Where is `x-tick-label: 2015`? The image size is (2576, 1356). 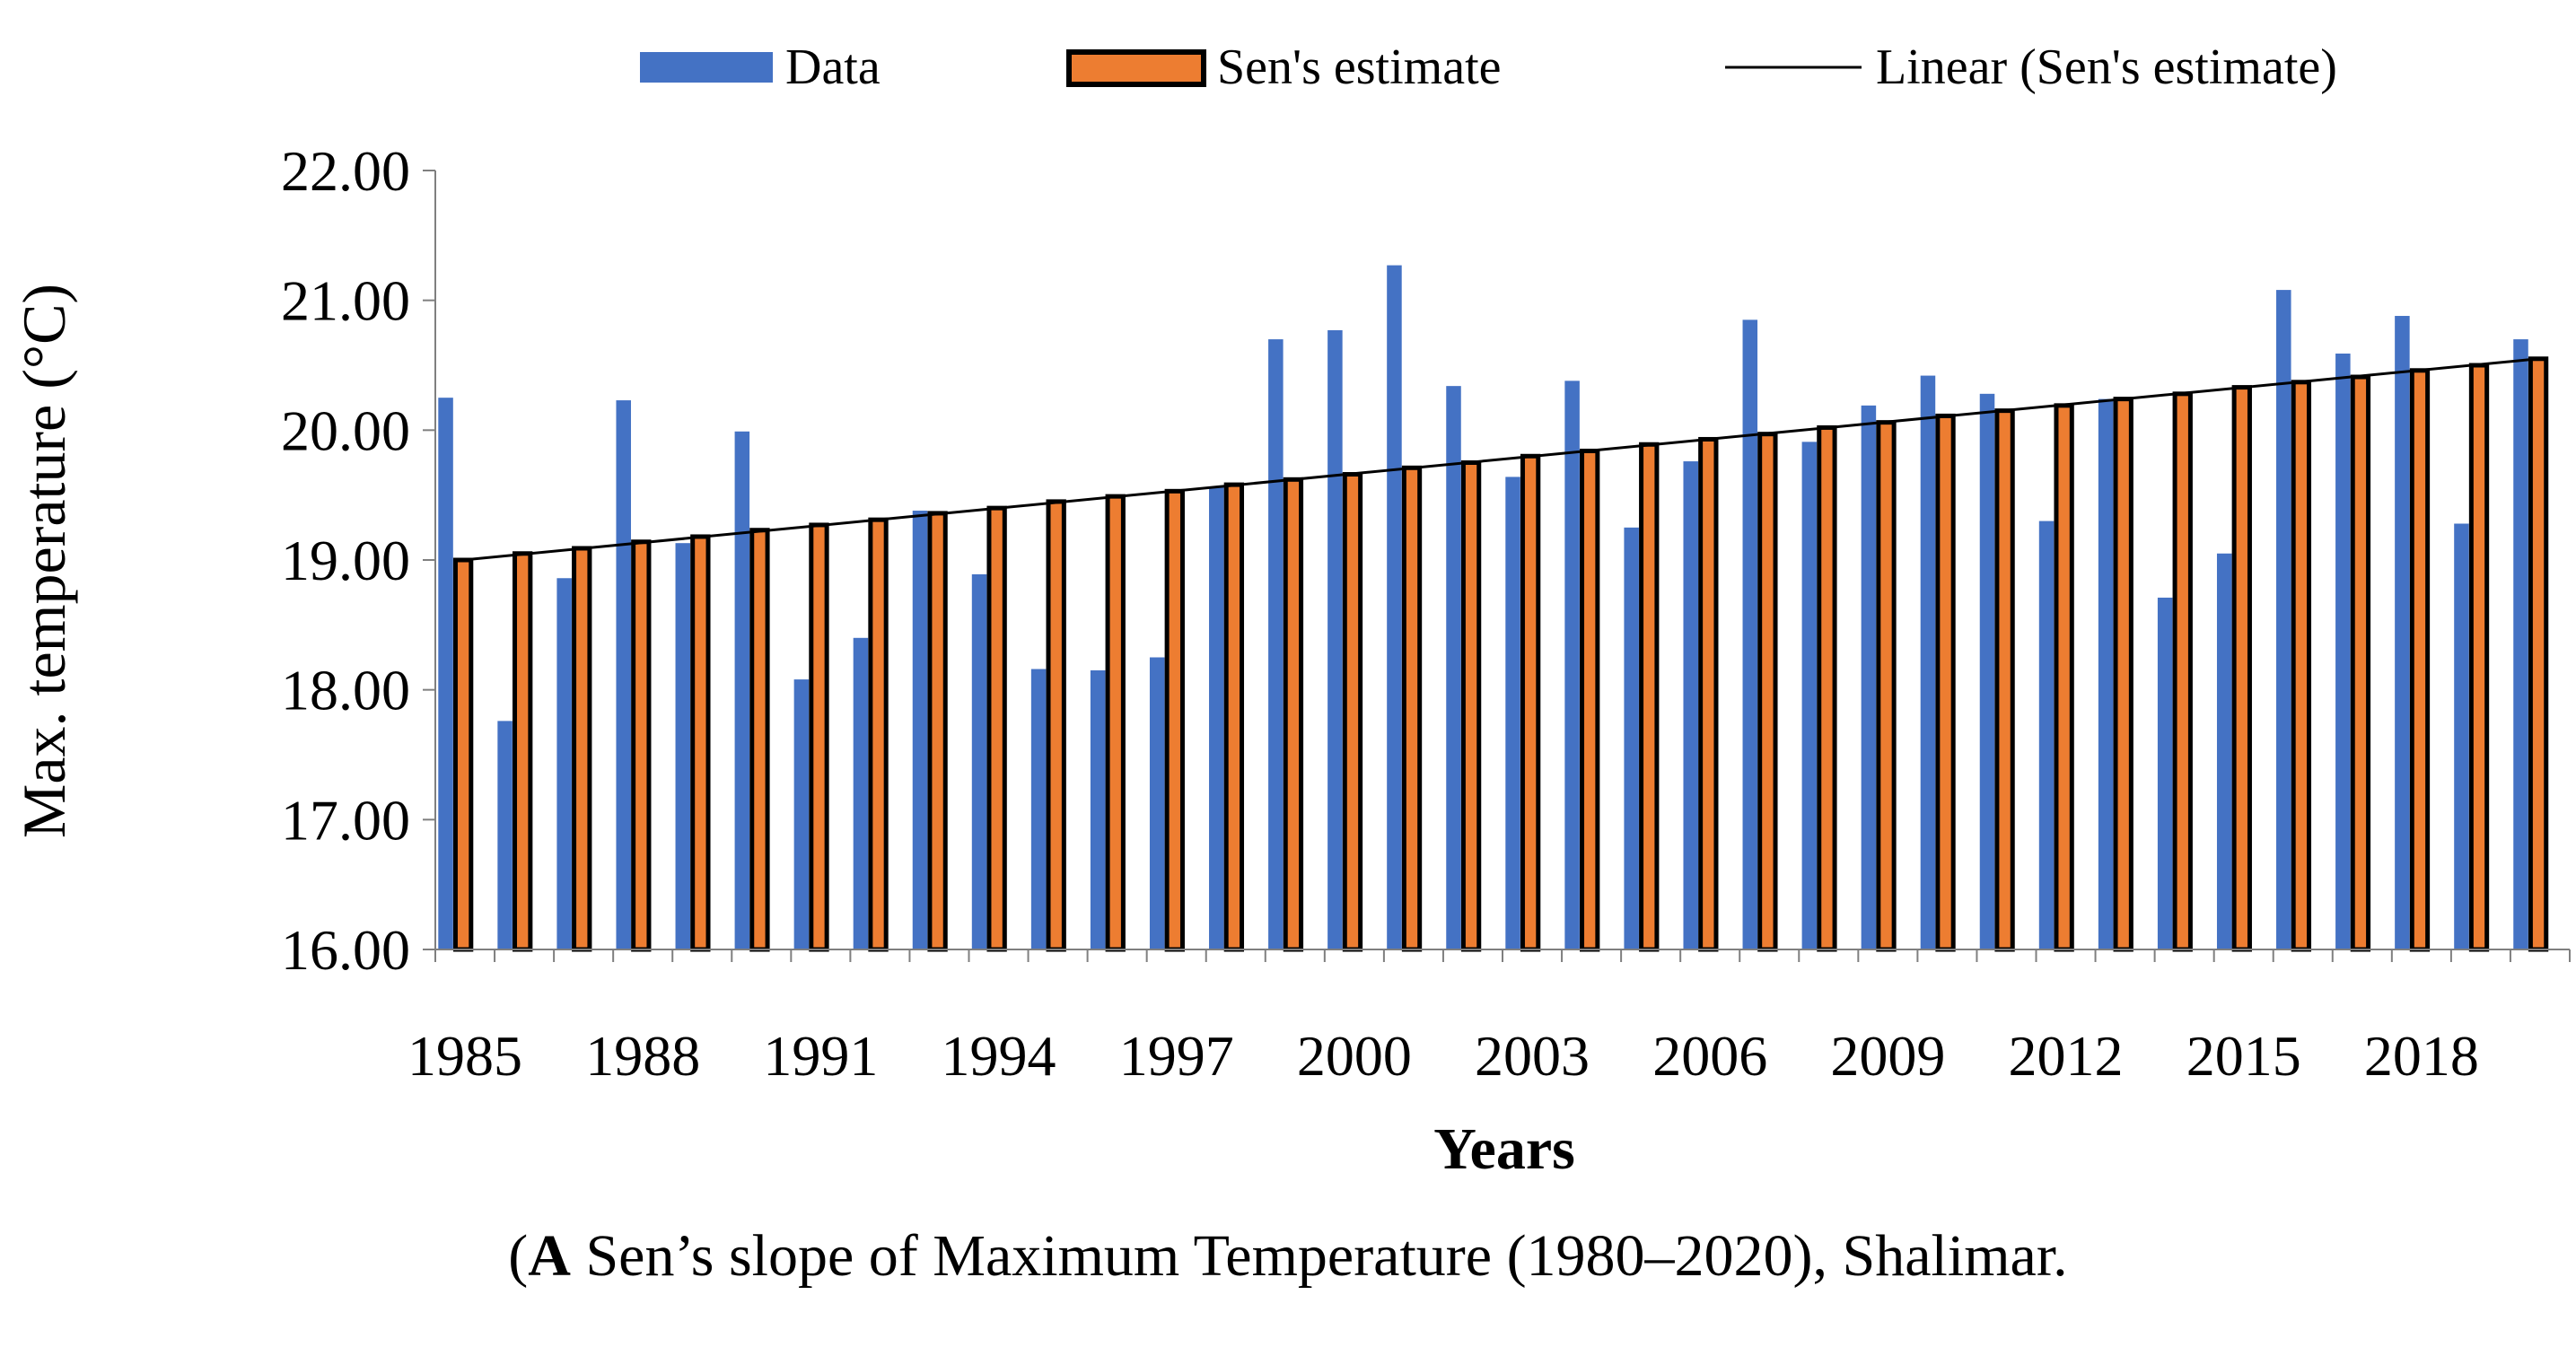 x-tick-label: 2015 is located at coordinates (2243, 1056).